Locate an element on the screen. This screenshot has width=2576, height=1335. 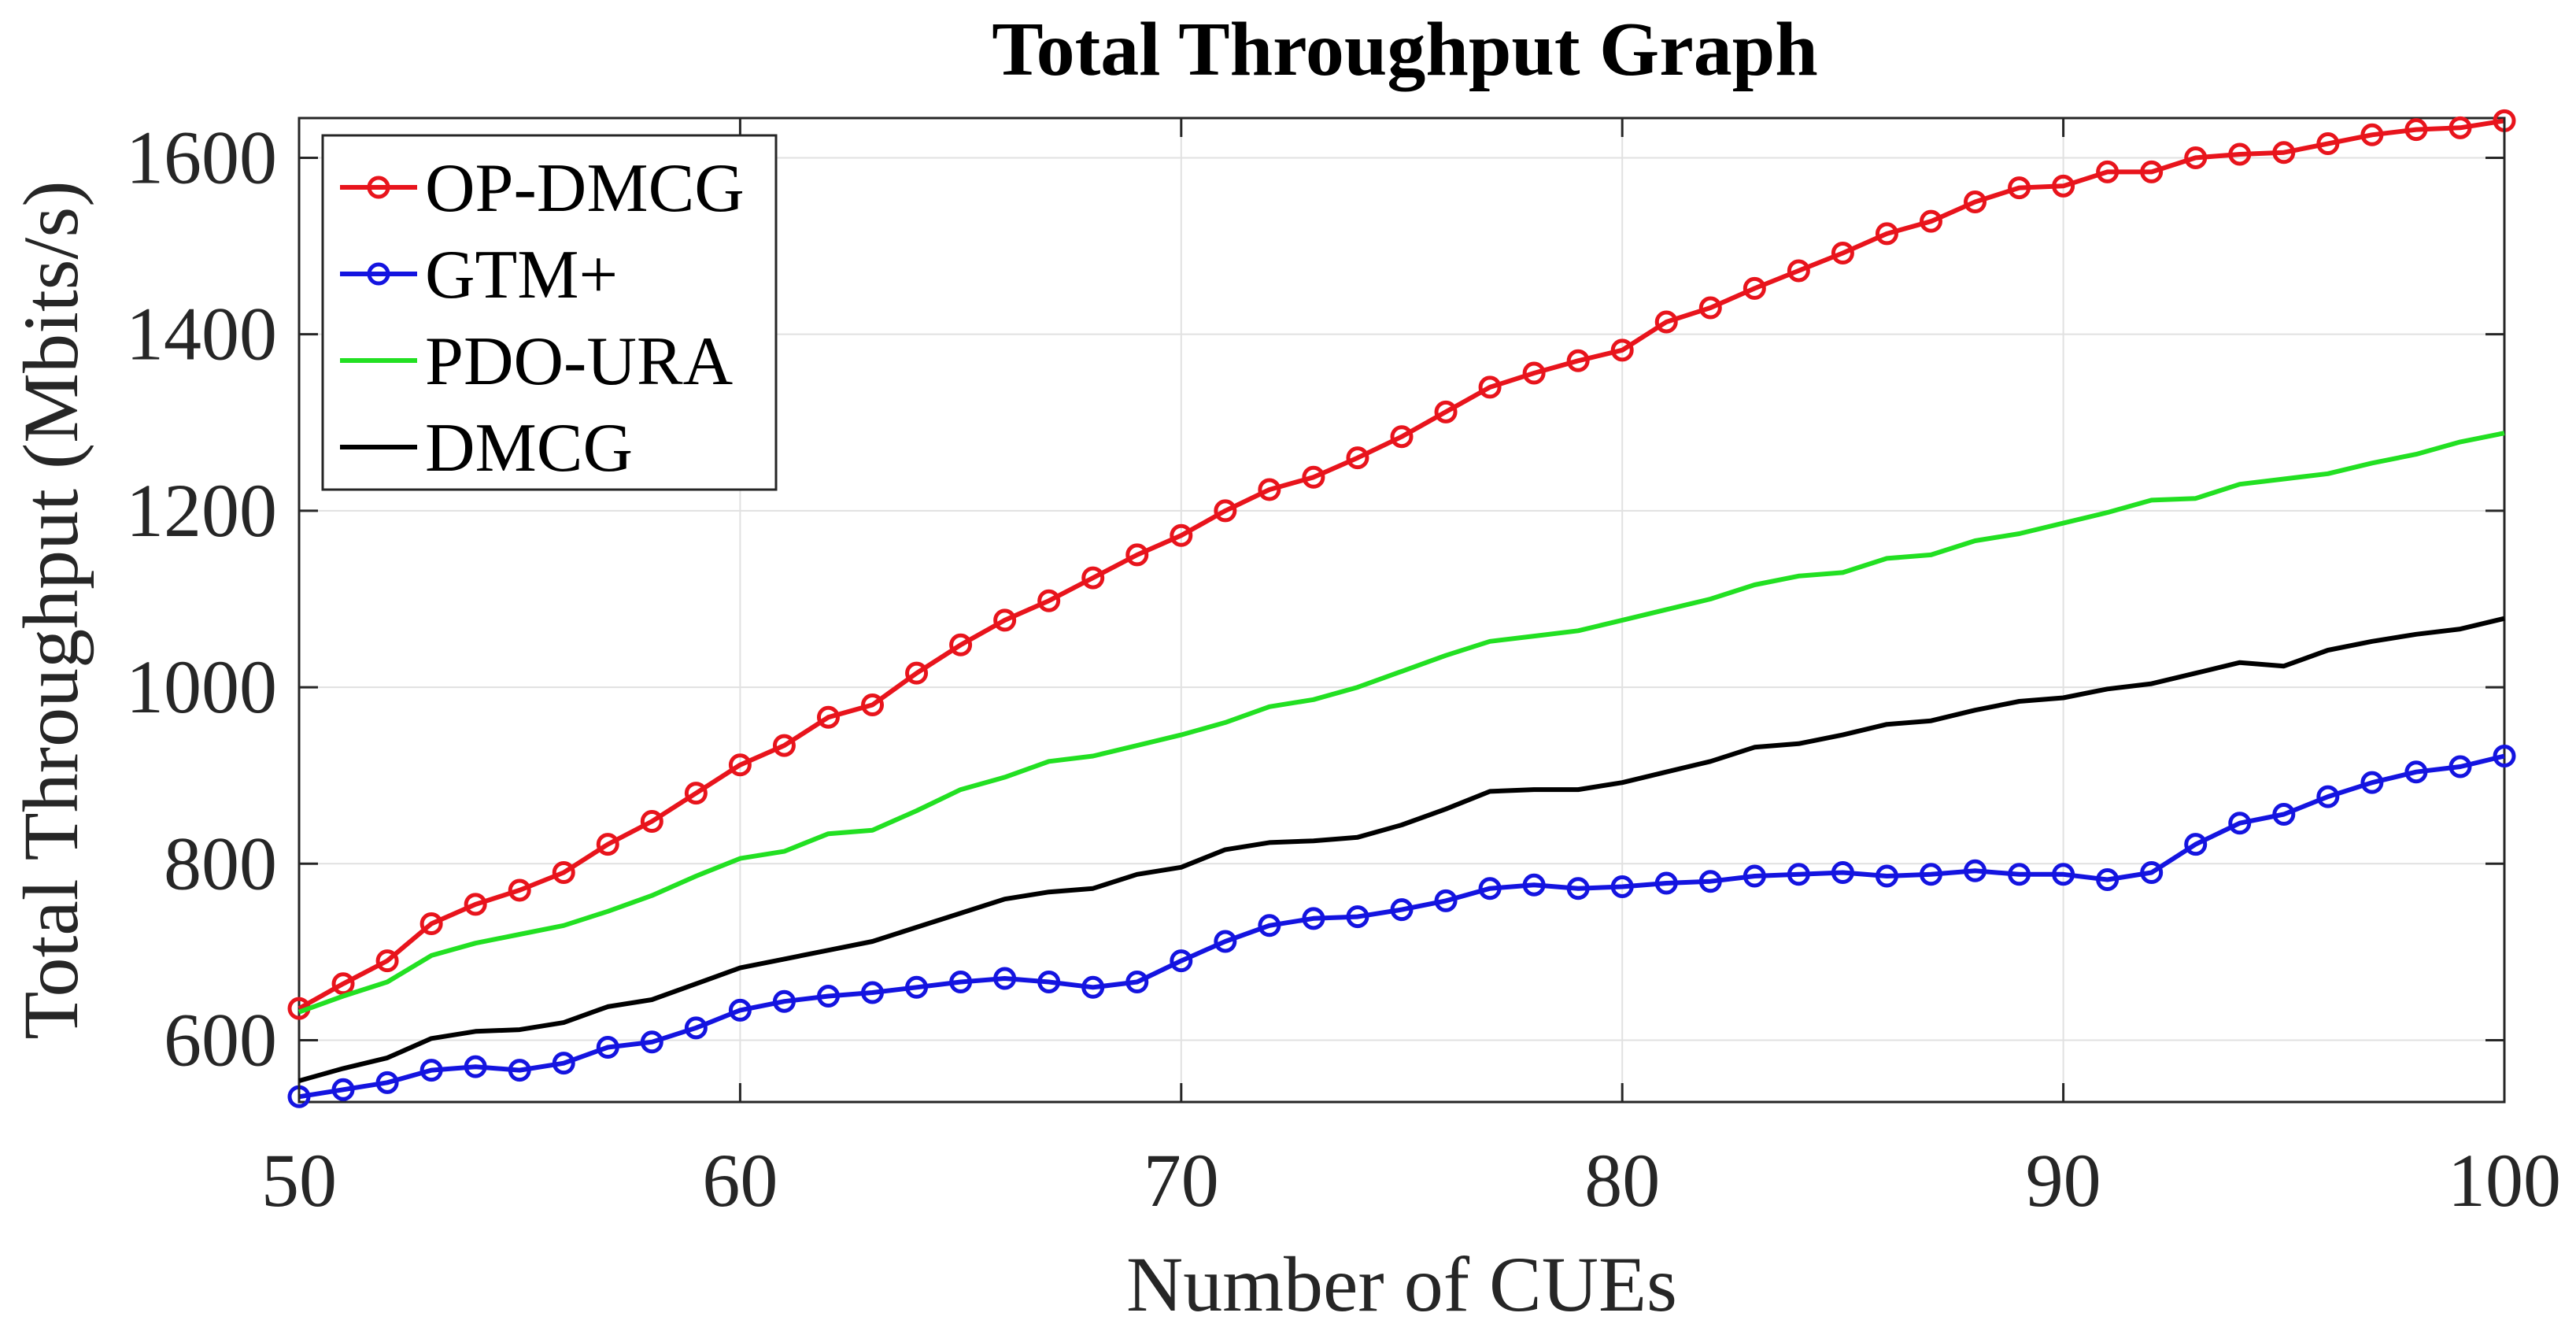
legend-box is located at coordinates (549, 312).